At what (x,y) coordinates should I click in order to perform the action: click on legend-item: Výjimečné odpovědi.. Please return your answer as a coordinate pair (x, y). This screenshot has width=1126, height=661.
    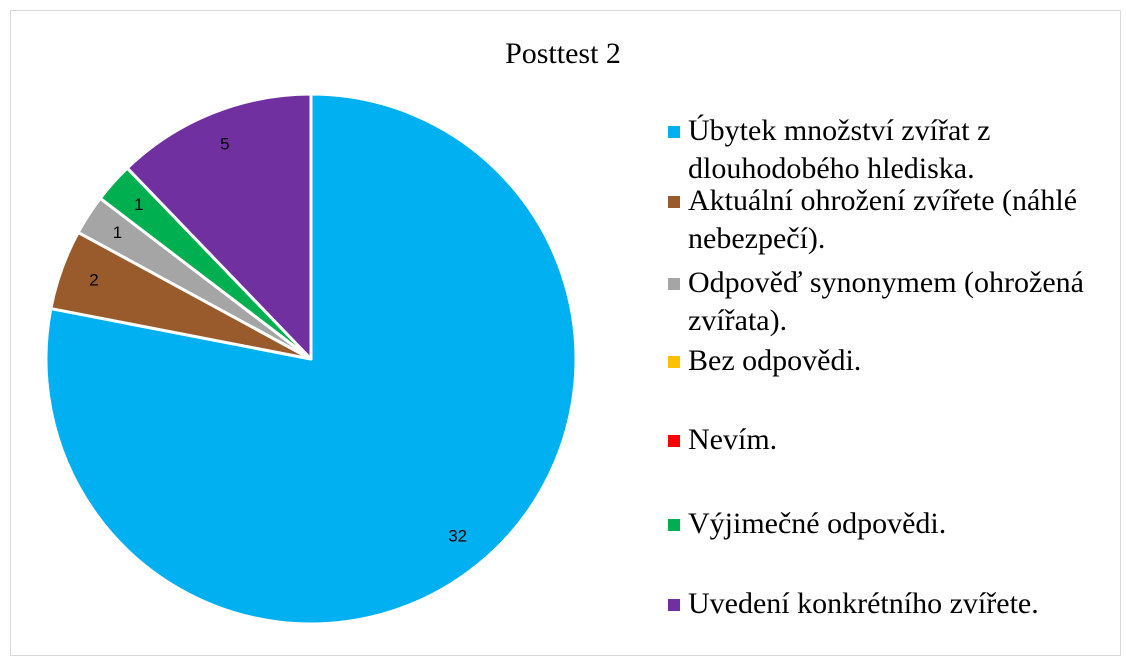
    Looking at the image, I should click on (893, 524).